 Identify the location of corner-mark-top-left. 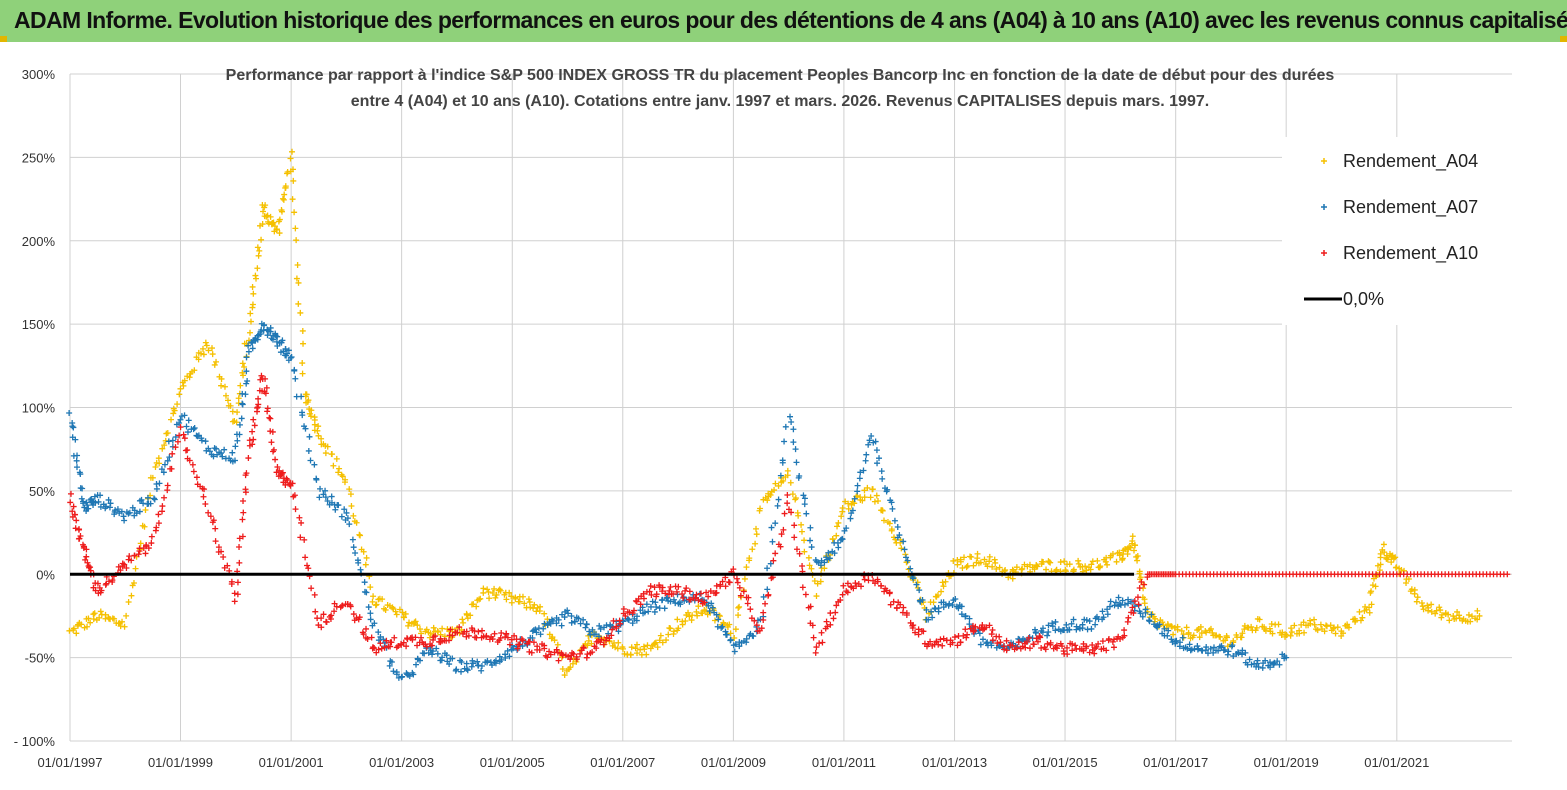
(3, 39).